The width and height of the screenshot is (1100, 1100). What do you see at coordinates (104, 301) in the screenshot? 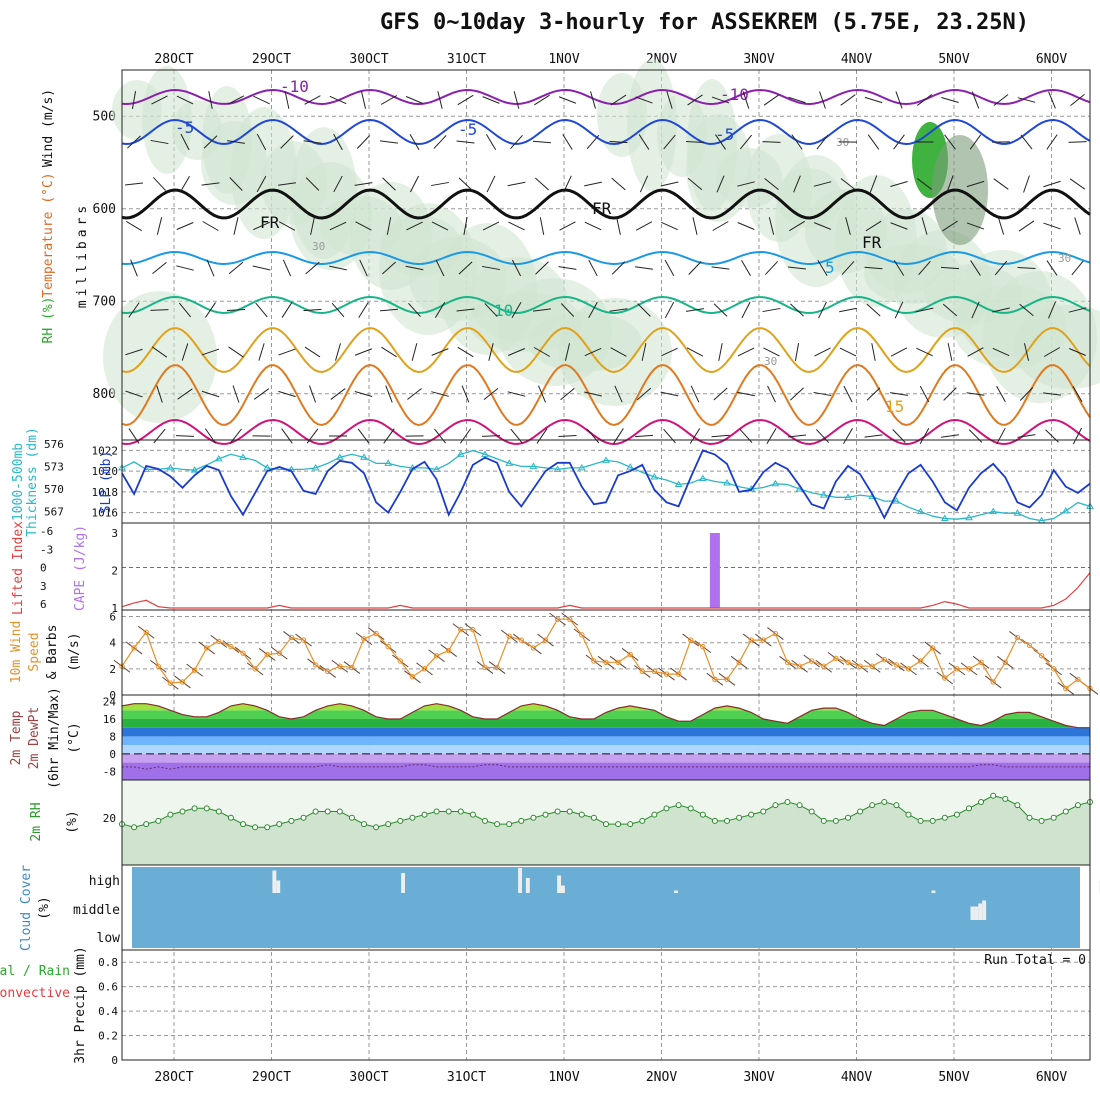
I see `pressure-tick: 700` at bounding box center [104, 301].